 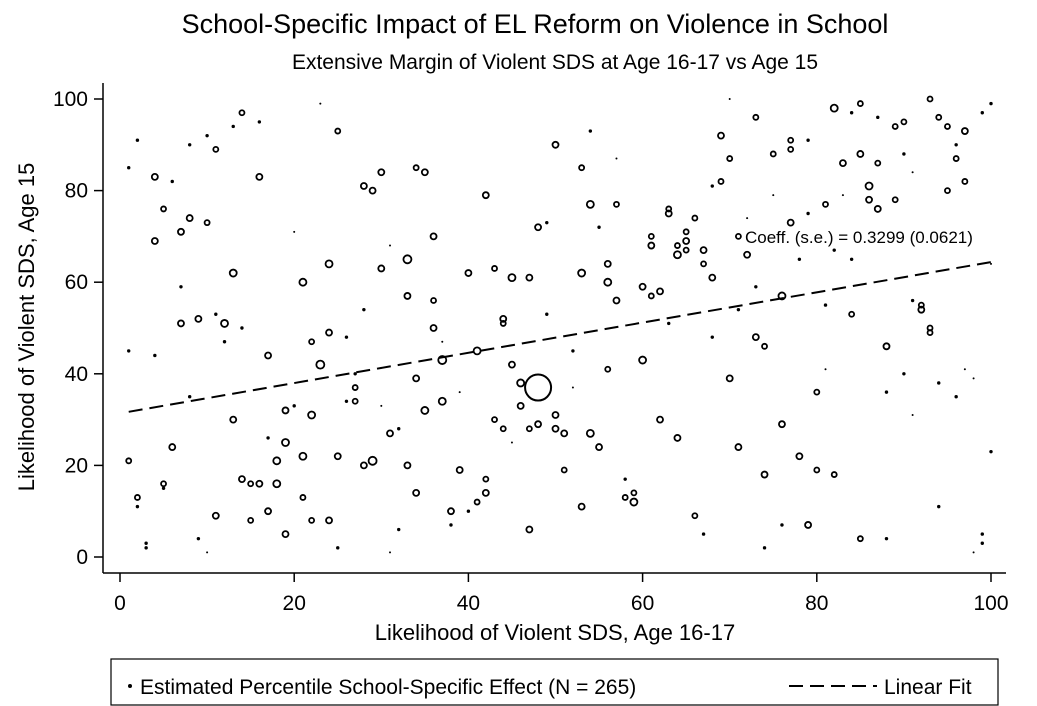 What do you see at coordinates (26, 327) in the screenshot?
I see `y-axis-title: Likelihood of Violent SDS, Age 15` at bounding box center [26, 327].